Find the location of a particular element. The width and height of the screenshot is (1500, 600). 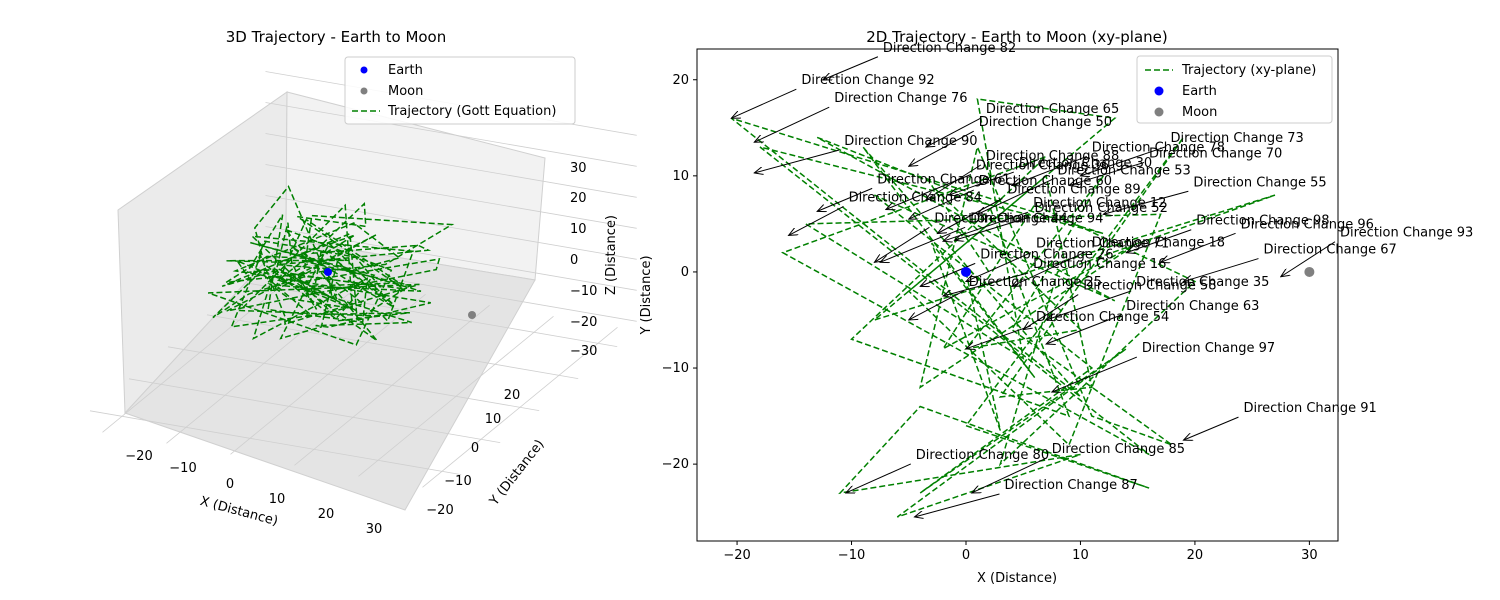

legend-3d-earth-marker is located at coordinates (364, 70).